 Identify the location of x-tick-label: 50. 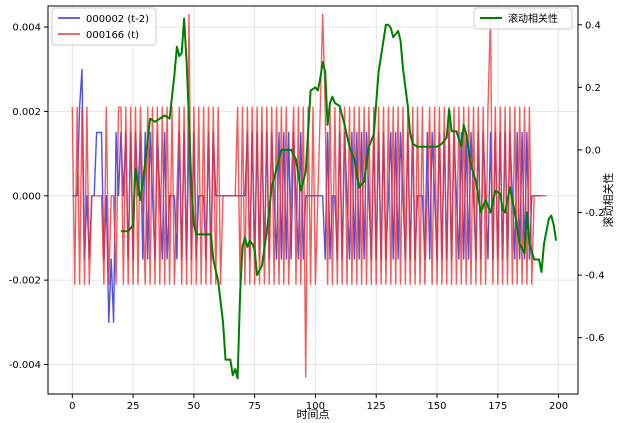
(194, 406).